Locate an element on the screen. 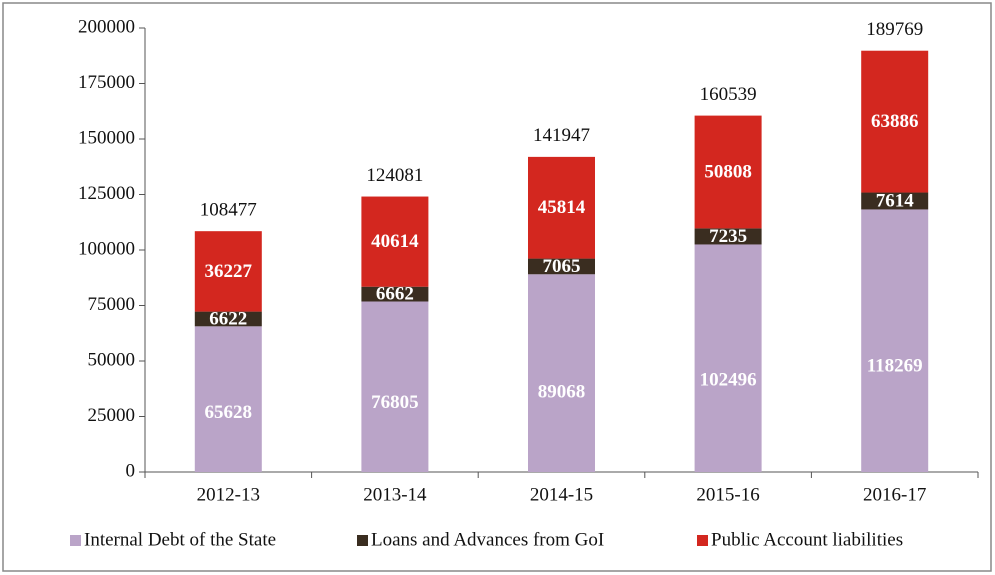  total-label: 141947 is located at coordinates (561, 135).